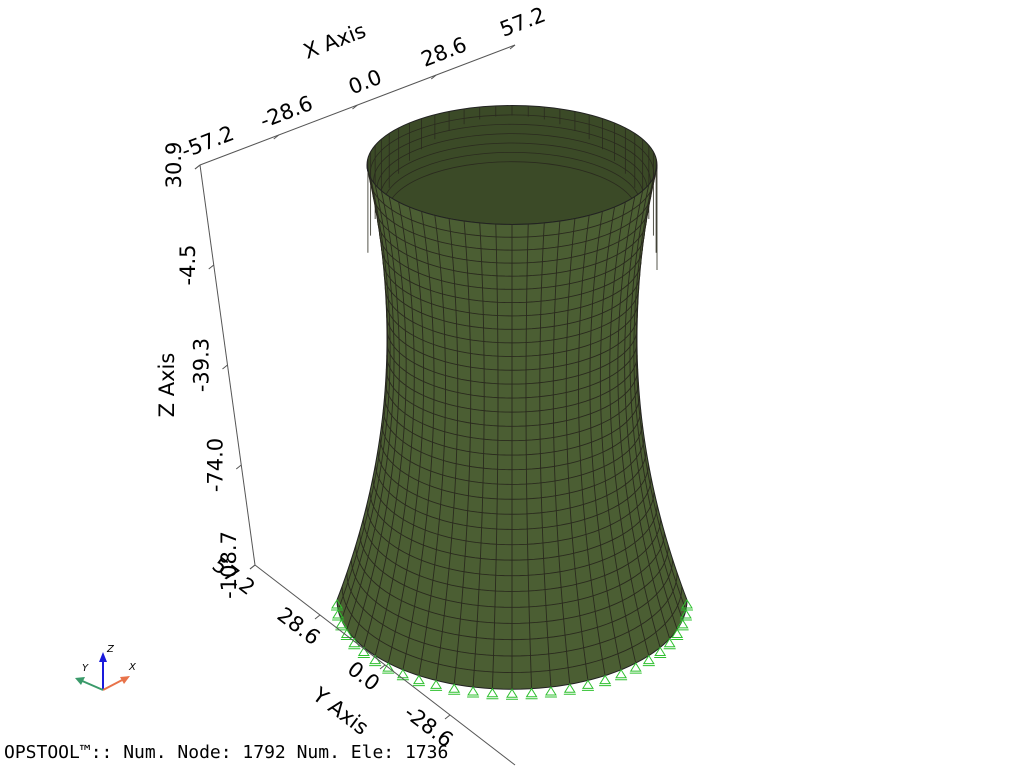 The image size is (1024, 768). What do you see at coordinates (299, 626) in the screenshot?
I see `y-tick-label: 28.6` at bounding box center [299, 626].